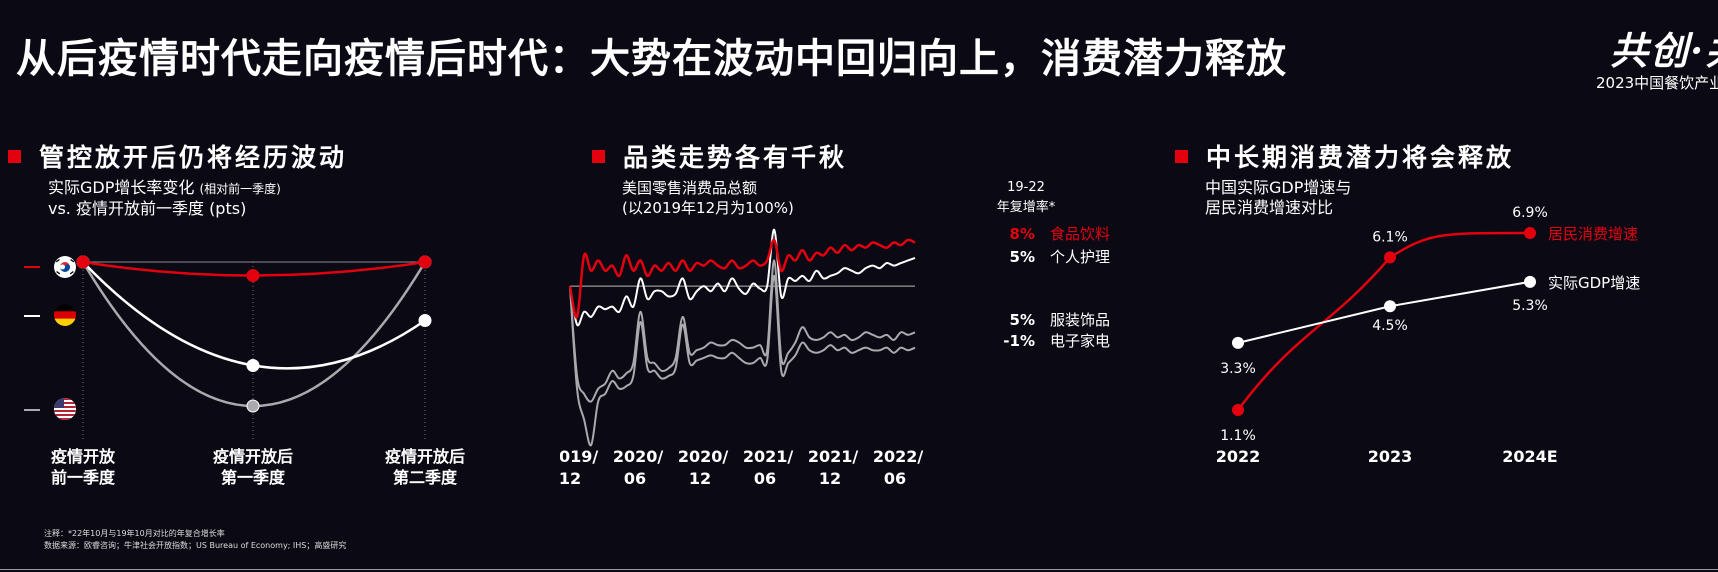 Image resolution: width=1718 pixels, height=572 pixels. What do you see at coordinates (1238, 436) in the screenshot?
I see `data-label: 1.1%` at bounding box center [1238, 436].